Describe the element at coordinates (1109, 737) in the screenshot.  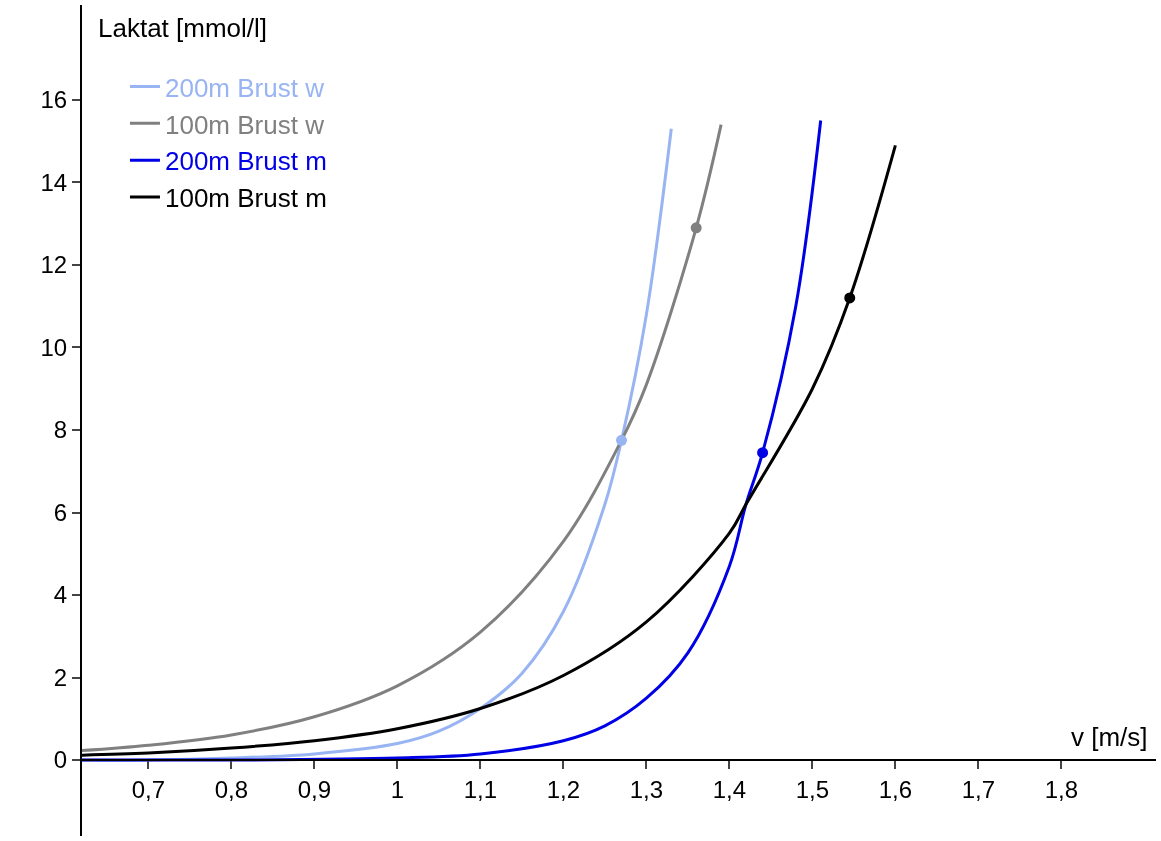
I see `x-axis-title: v [m/s]` at that location.